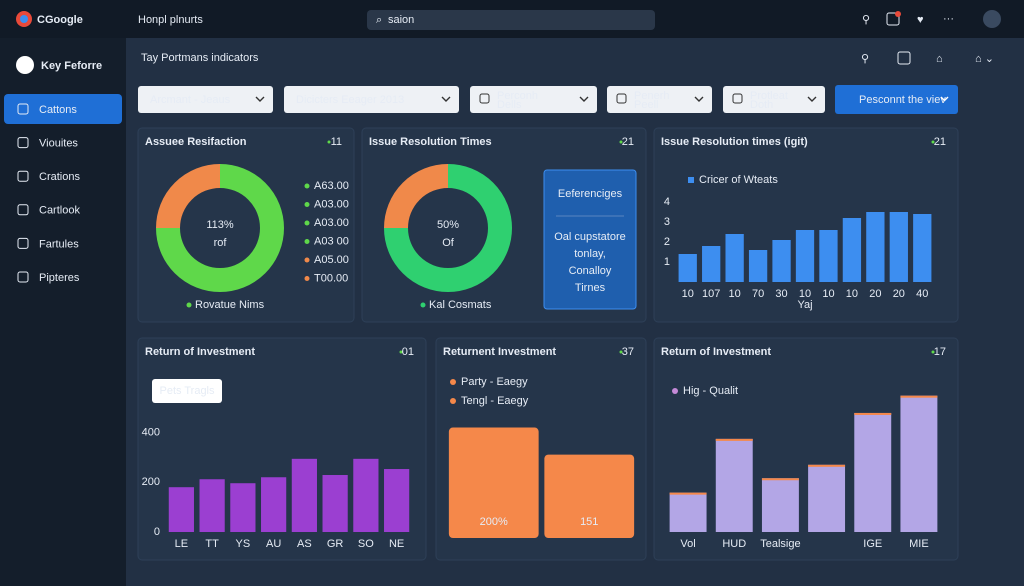  I want to click on icon-badge, so click(898, 14).